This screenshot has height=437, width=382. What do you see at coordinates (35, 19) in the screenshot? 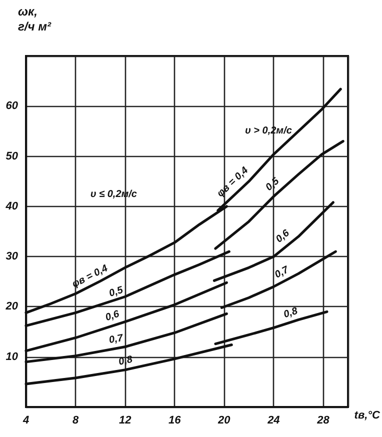
I see `y-axis-title: ωк, г/ч м²` at bounding box center [35, 19].